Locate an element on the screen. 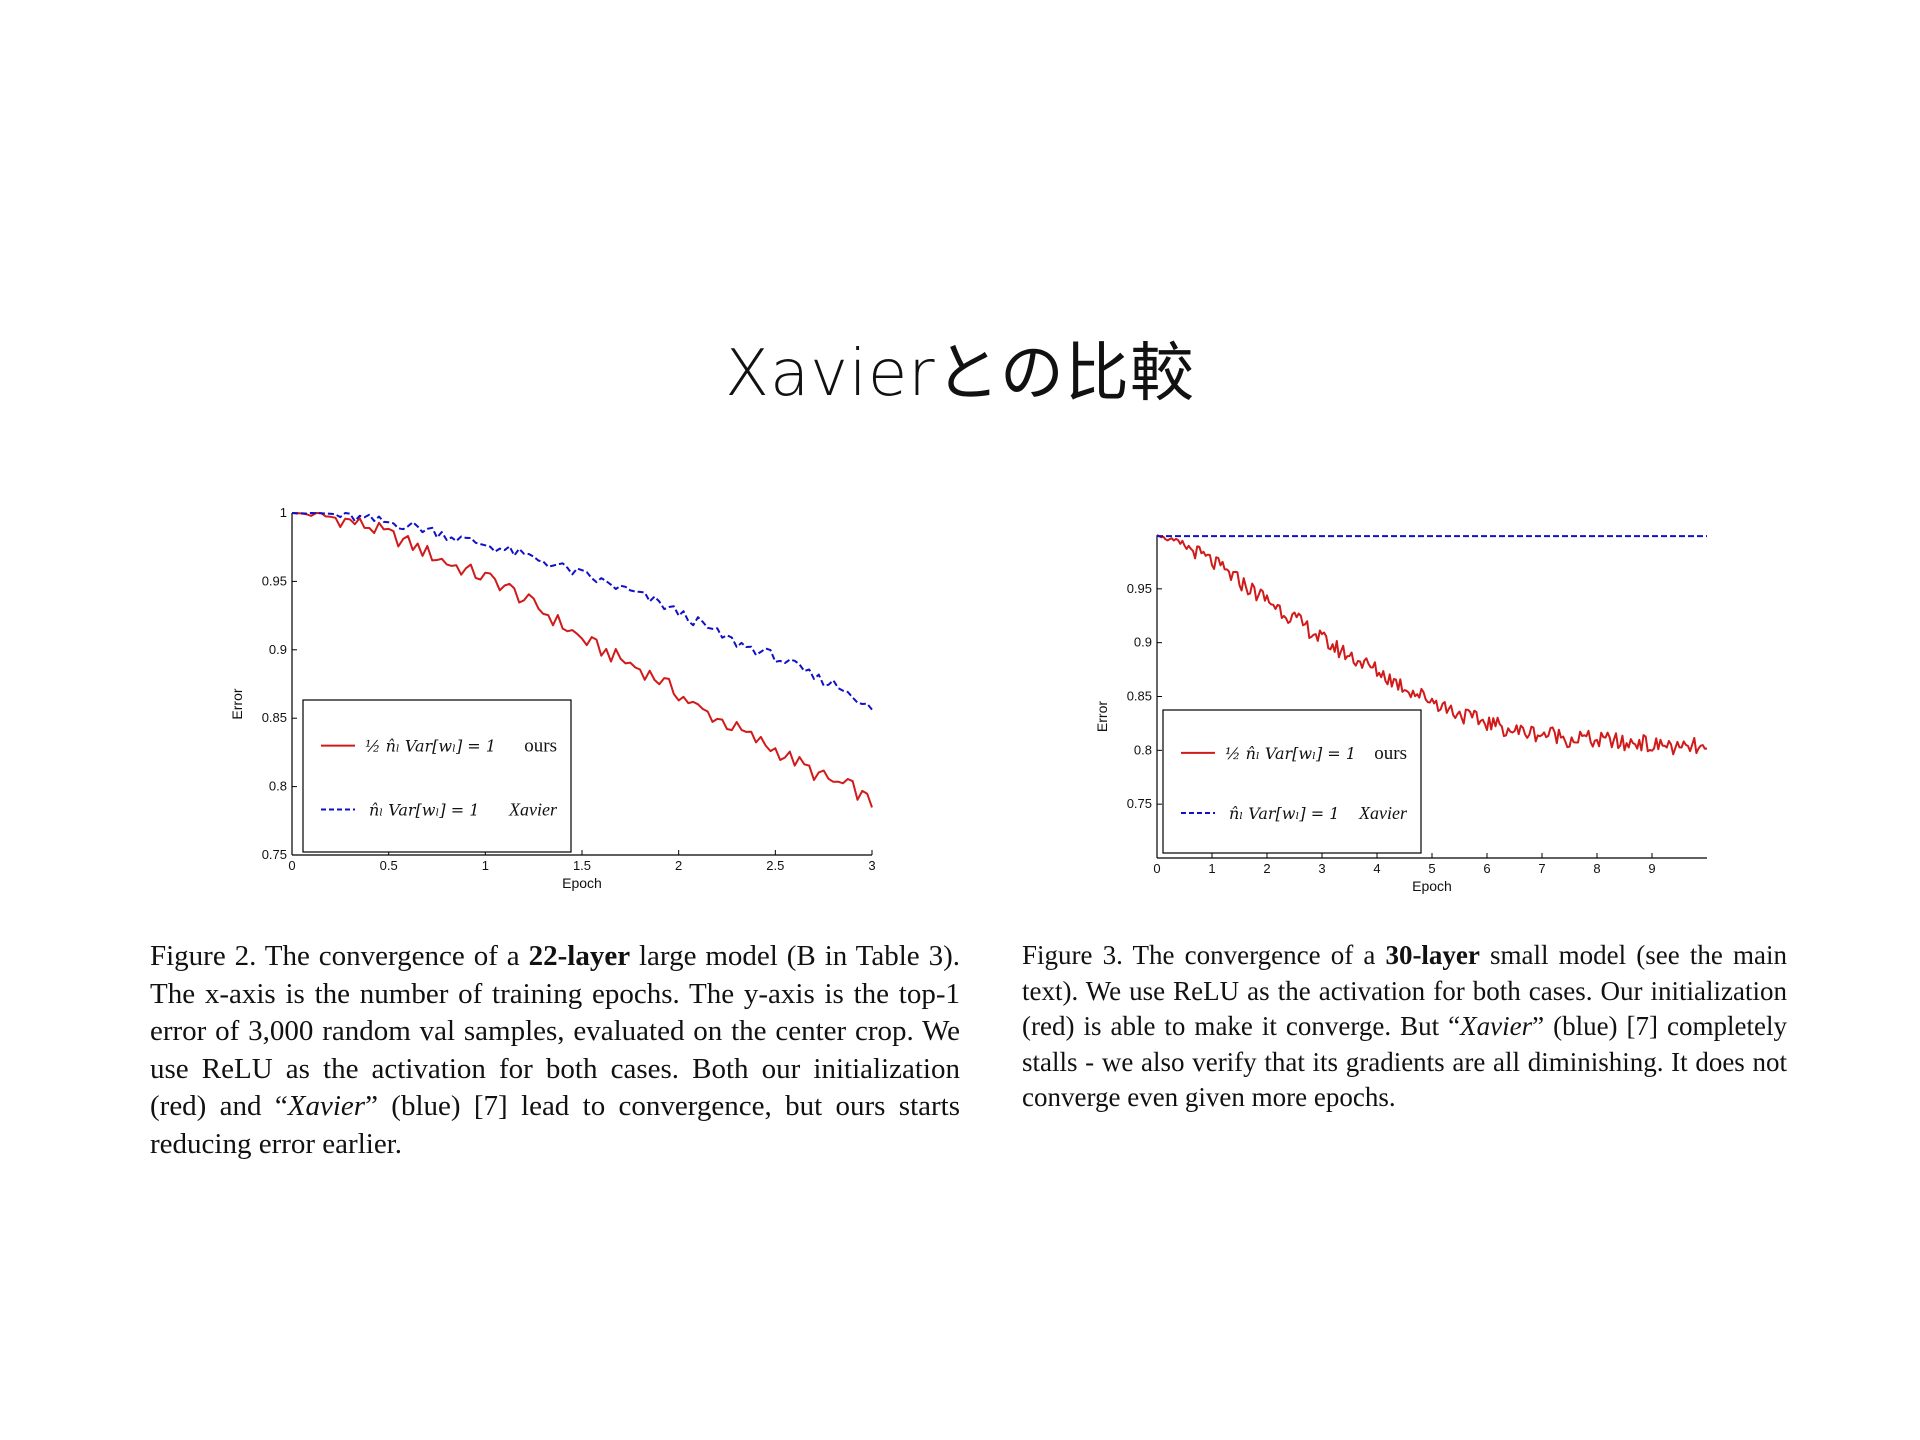  caption-text: Figure 3. The convergence of a is located at coordinates (1204, 955).